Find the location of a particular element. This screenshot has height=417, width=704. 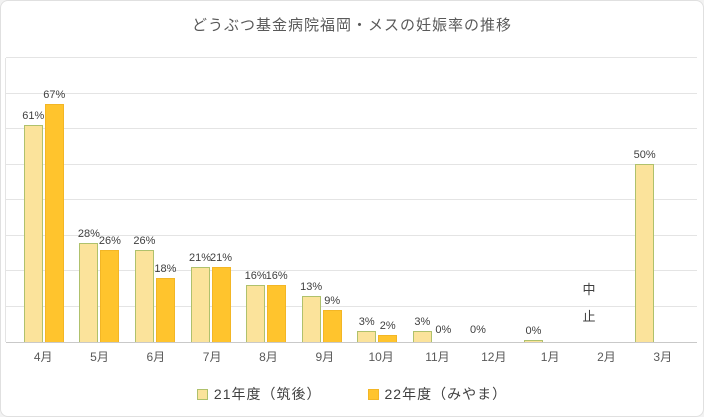

category-cell-4月: 61% 67% is located at coordinates (44, 200).